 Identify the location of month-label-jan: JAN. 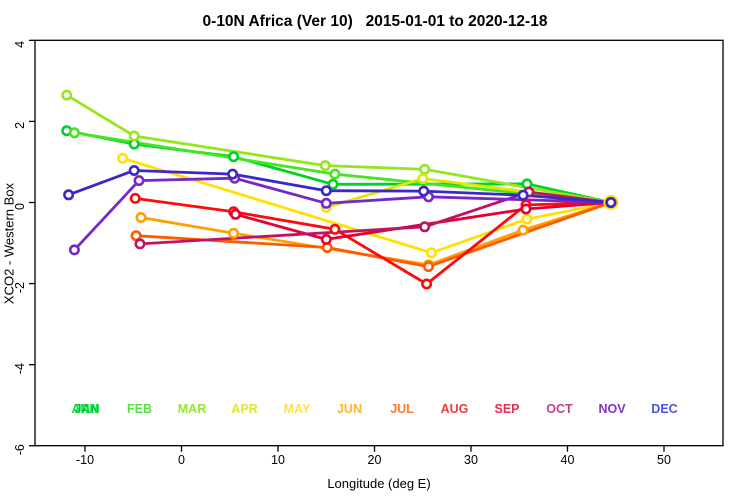
(86, 409).